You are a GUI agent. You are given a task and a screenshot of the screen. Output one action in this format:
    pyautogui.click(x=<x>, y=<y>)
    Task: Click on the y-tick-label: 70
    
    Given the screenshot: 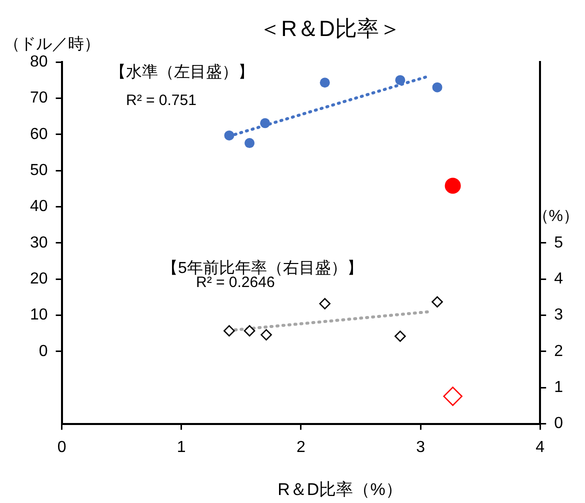 What is the action you would take?
    pyautogui.click(x=39, y=98)
    